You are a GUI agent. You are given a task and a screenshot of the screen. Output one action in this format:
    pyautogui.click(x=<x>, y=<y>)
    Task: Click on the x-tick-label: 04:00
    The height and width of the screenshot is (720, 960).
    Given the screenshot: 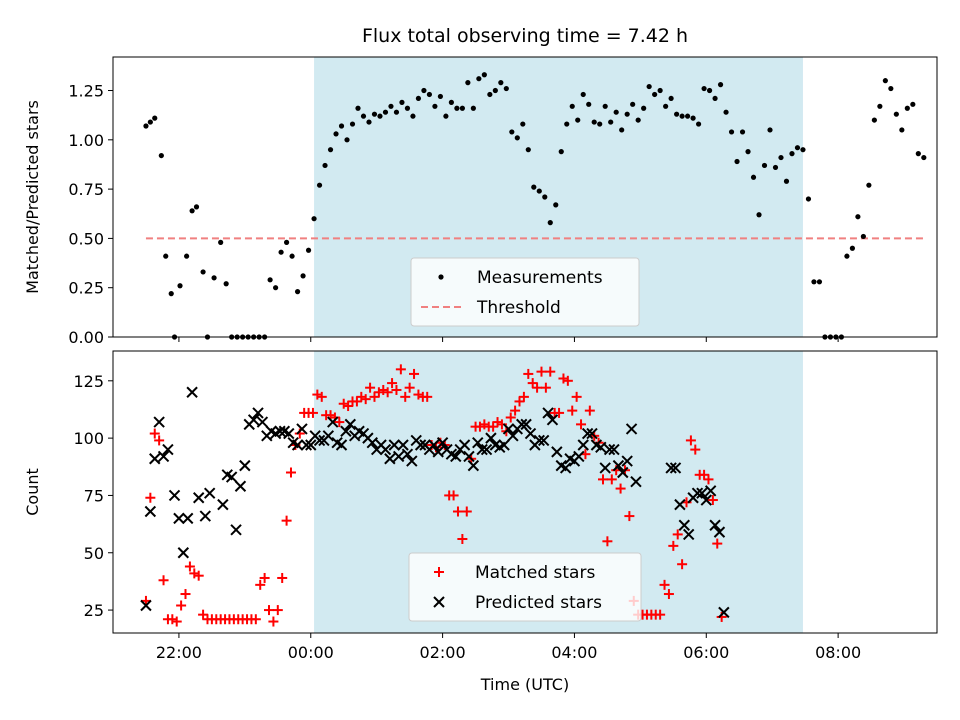 What is the action you would take?
    pyautogui.click(x=574, y=652)
    